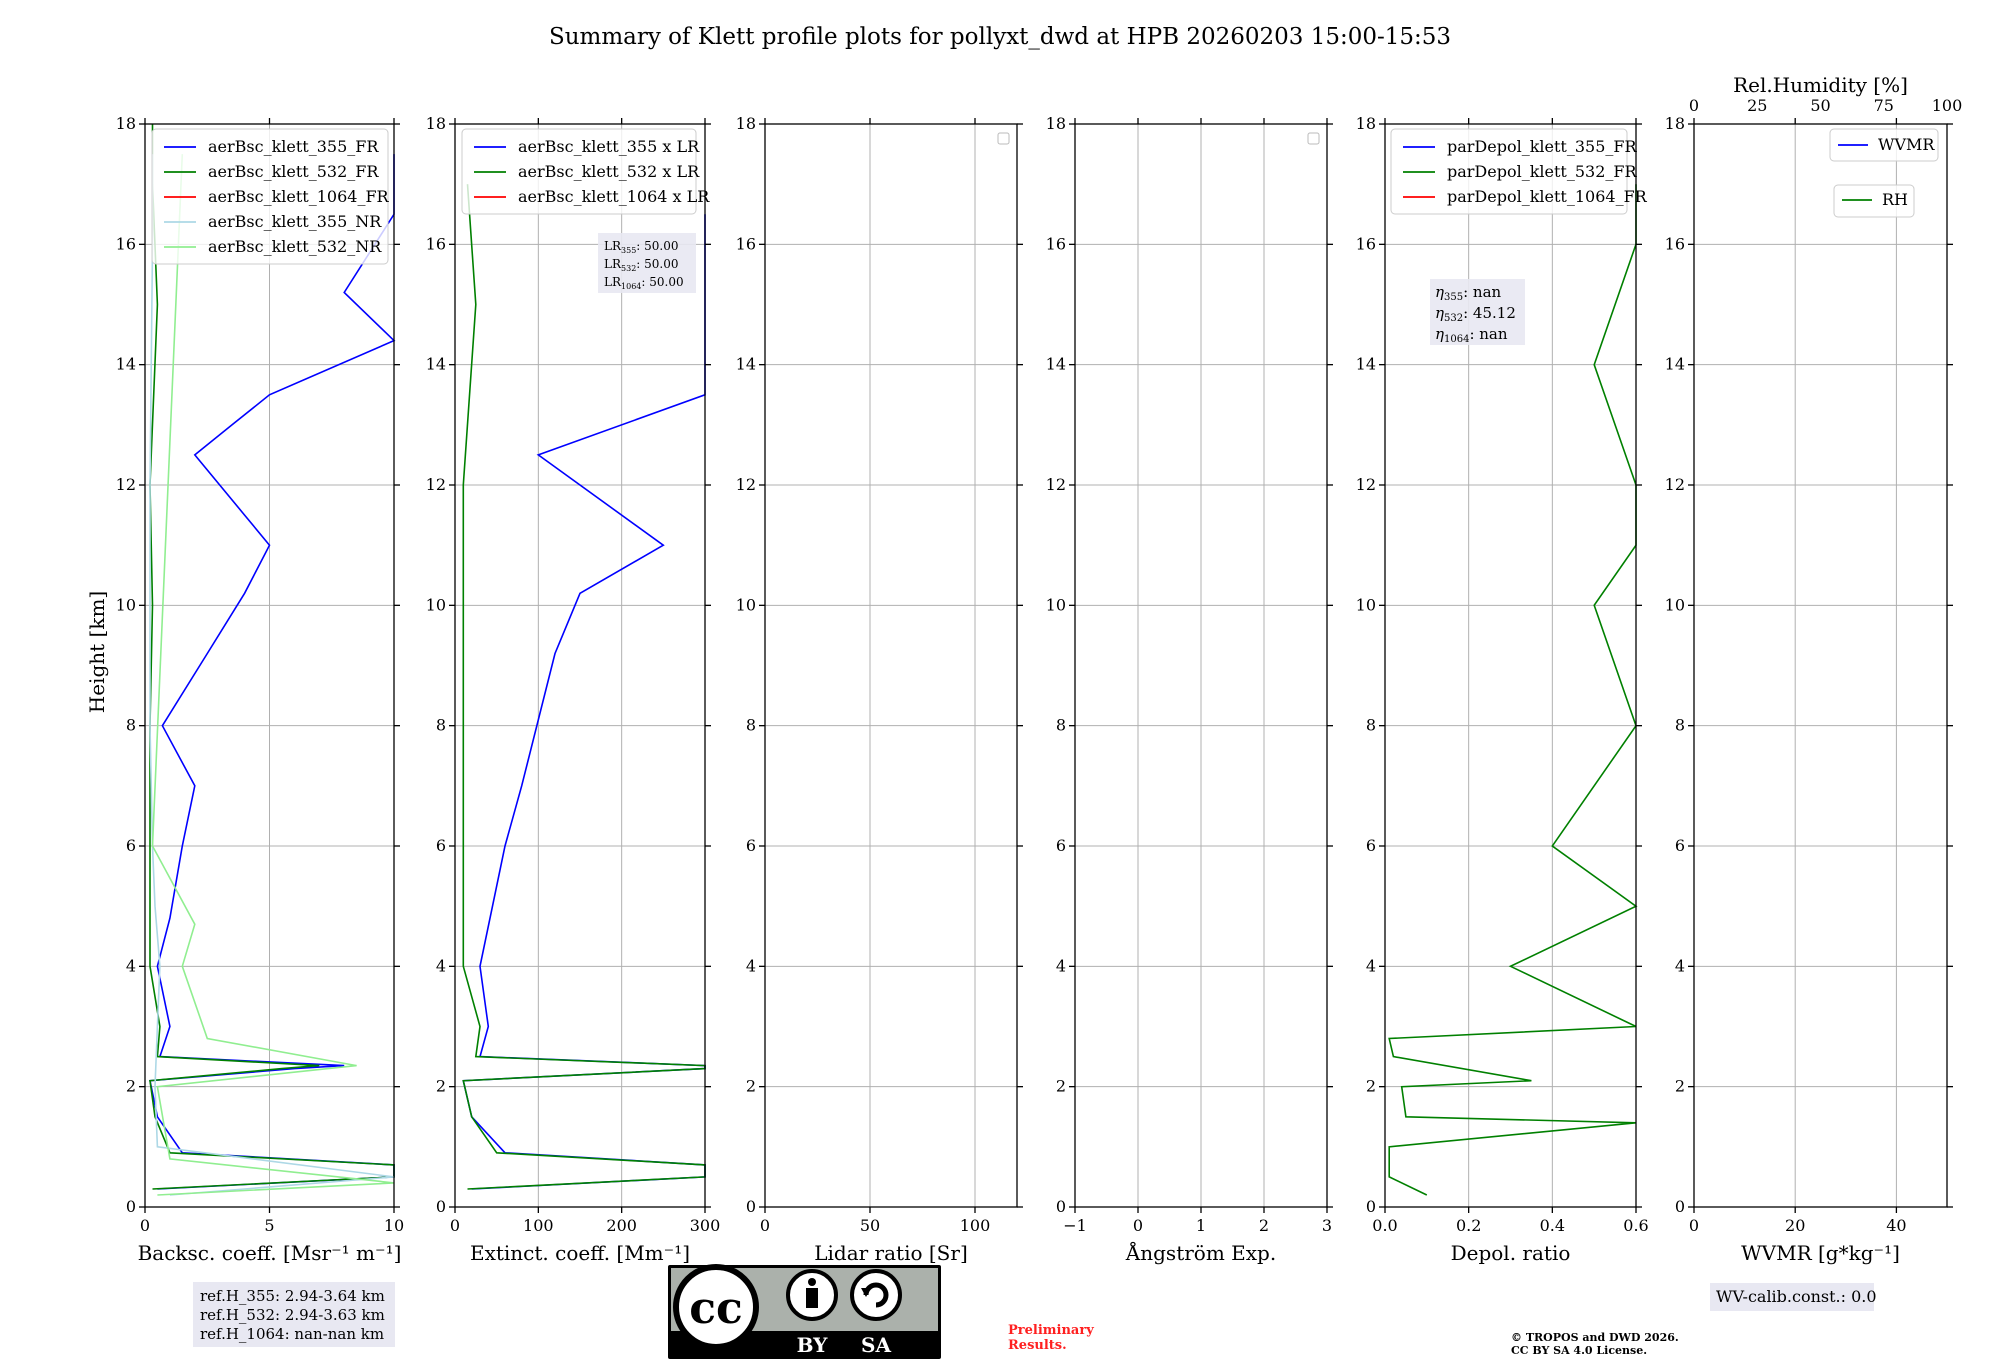 Image resolution: width=2000 pixels, height=1360 pixels. What do you see at coordinates (1820, 105) in the screenshot?
I see `top-x-tick-label: 50` at bounding box center [1820, 105].